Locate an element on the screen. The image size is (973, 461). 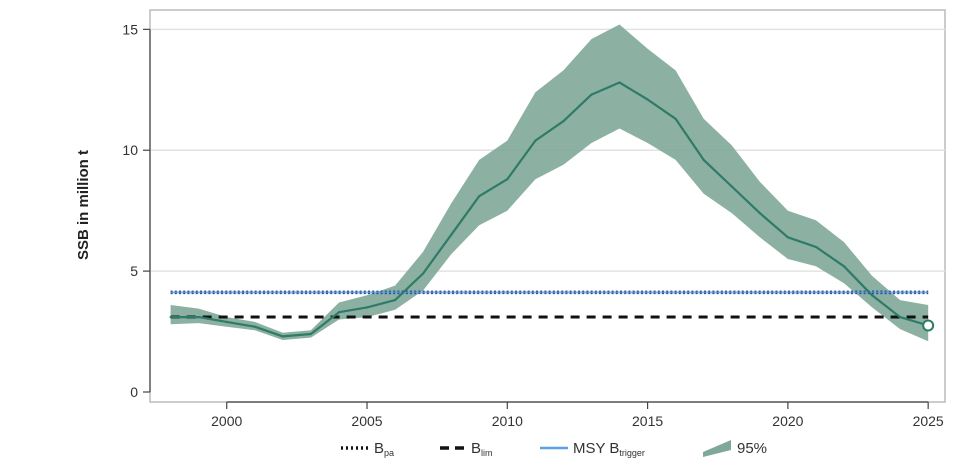
x-tick-label-2025: 2025 is located at coordinates (928, 421).